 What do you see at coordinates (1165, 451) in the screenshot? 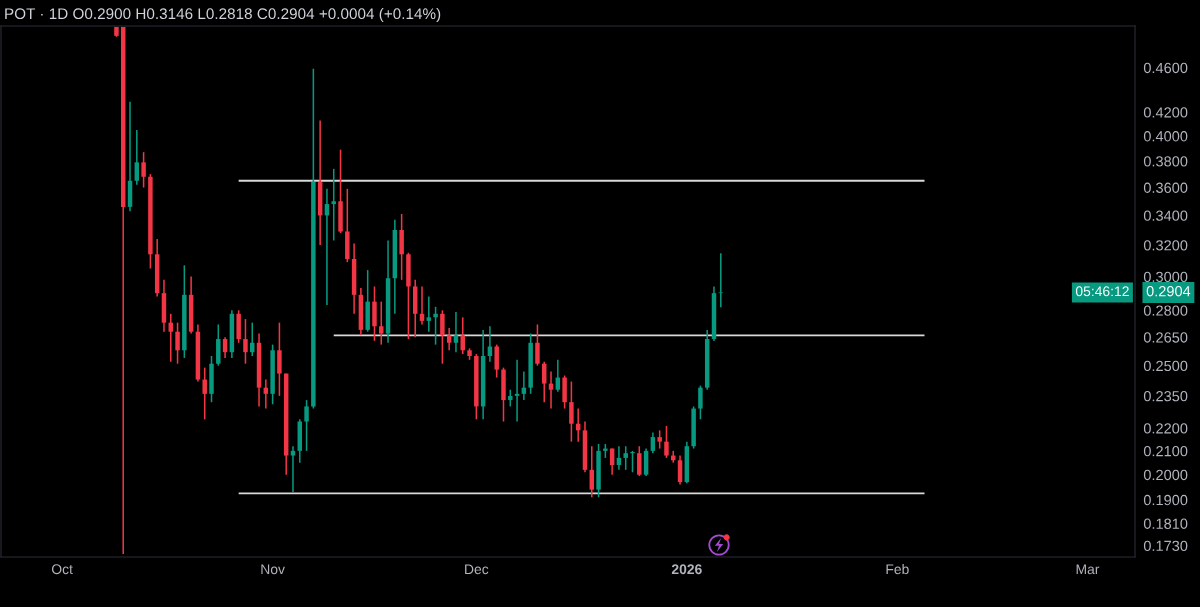
I see `y-tick-label: 0.2100` at bounding box center [1165, 451].